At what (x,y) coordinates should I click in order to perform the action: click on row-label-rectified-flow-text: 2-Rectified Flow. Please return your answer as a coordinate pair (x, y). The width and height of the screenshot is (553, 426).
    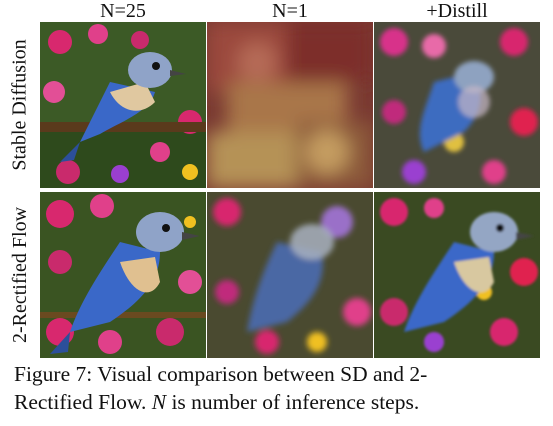
    Looking at the image, I should click on (20, 275).